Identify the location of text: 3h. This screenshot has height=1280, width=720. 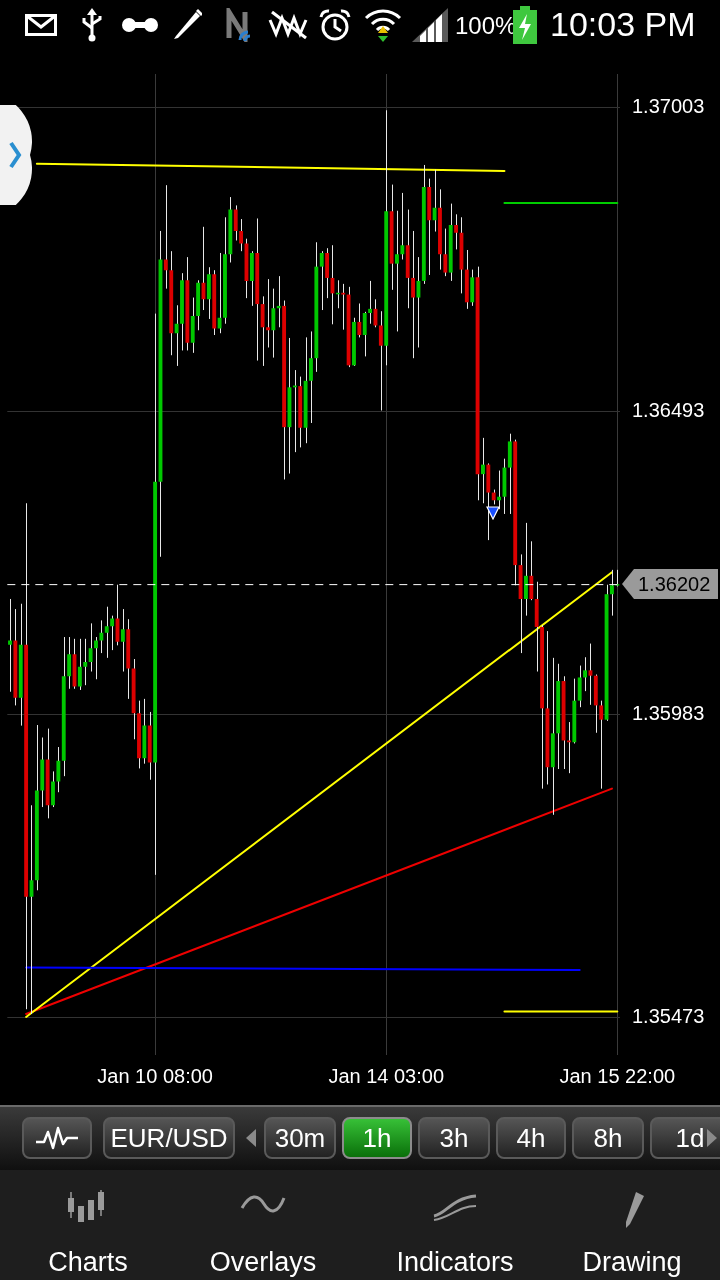
(454, 1138).